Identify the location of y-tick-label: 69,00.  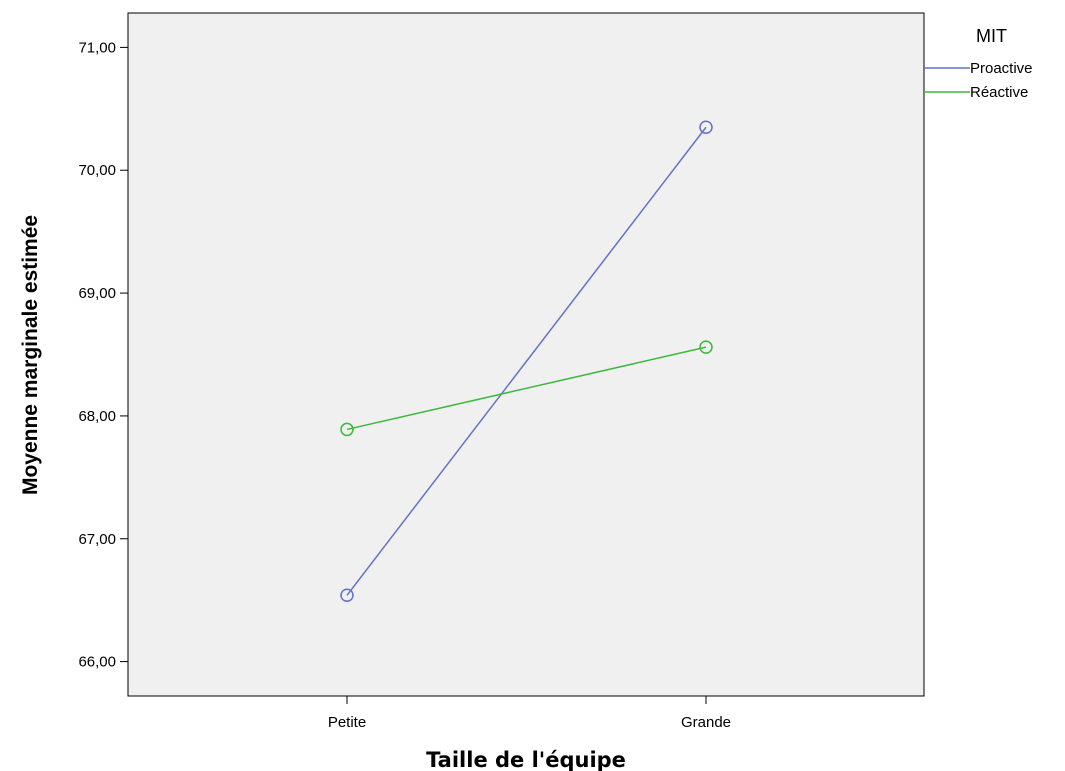
(97, 293).